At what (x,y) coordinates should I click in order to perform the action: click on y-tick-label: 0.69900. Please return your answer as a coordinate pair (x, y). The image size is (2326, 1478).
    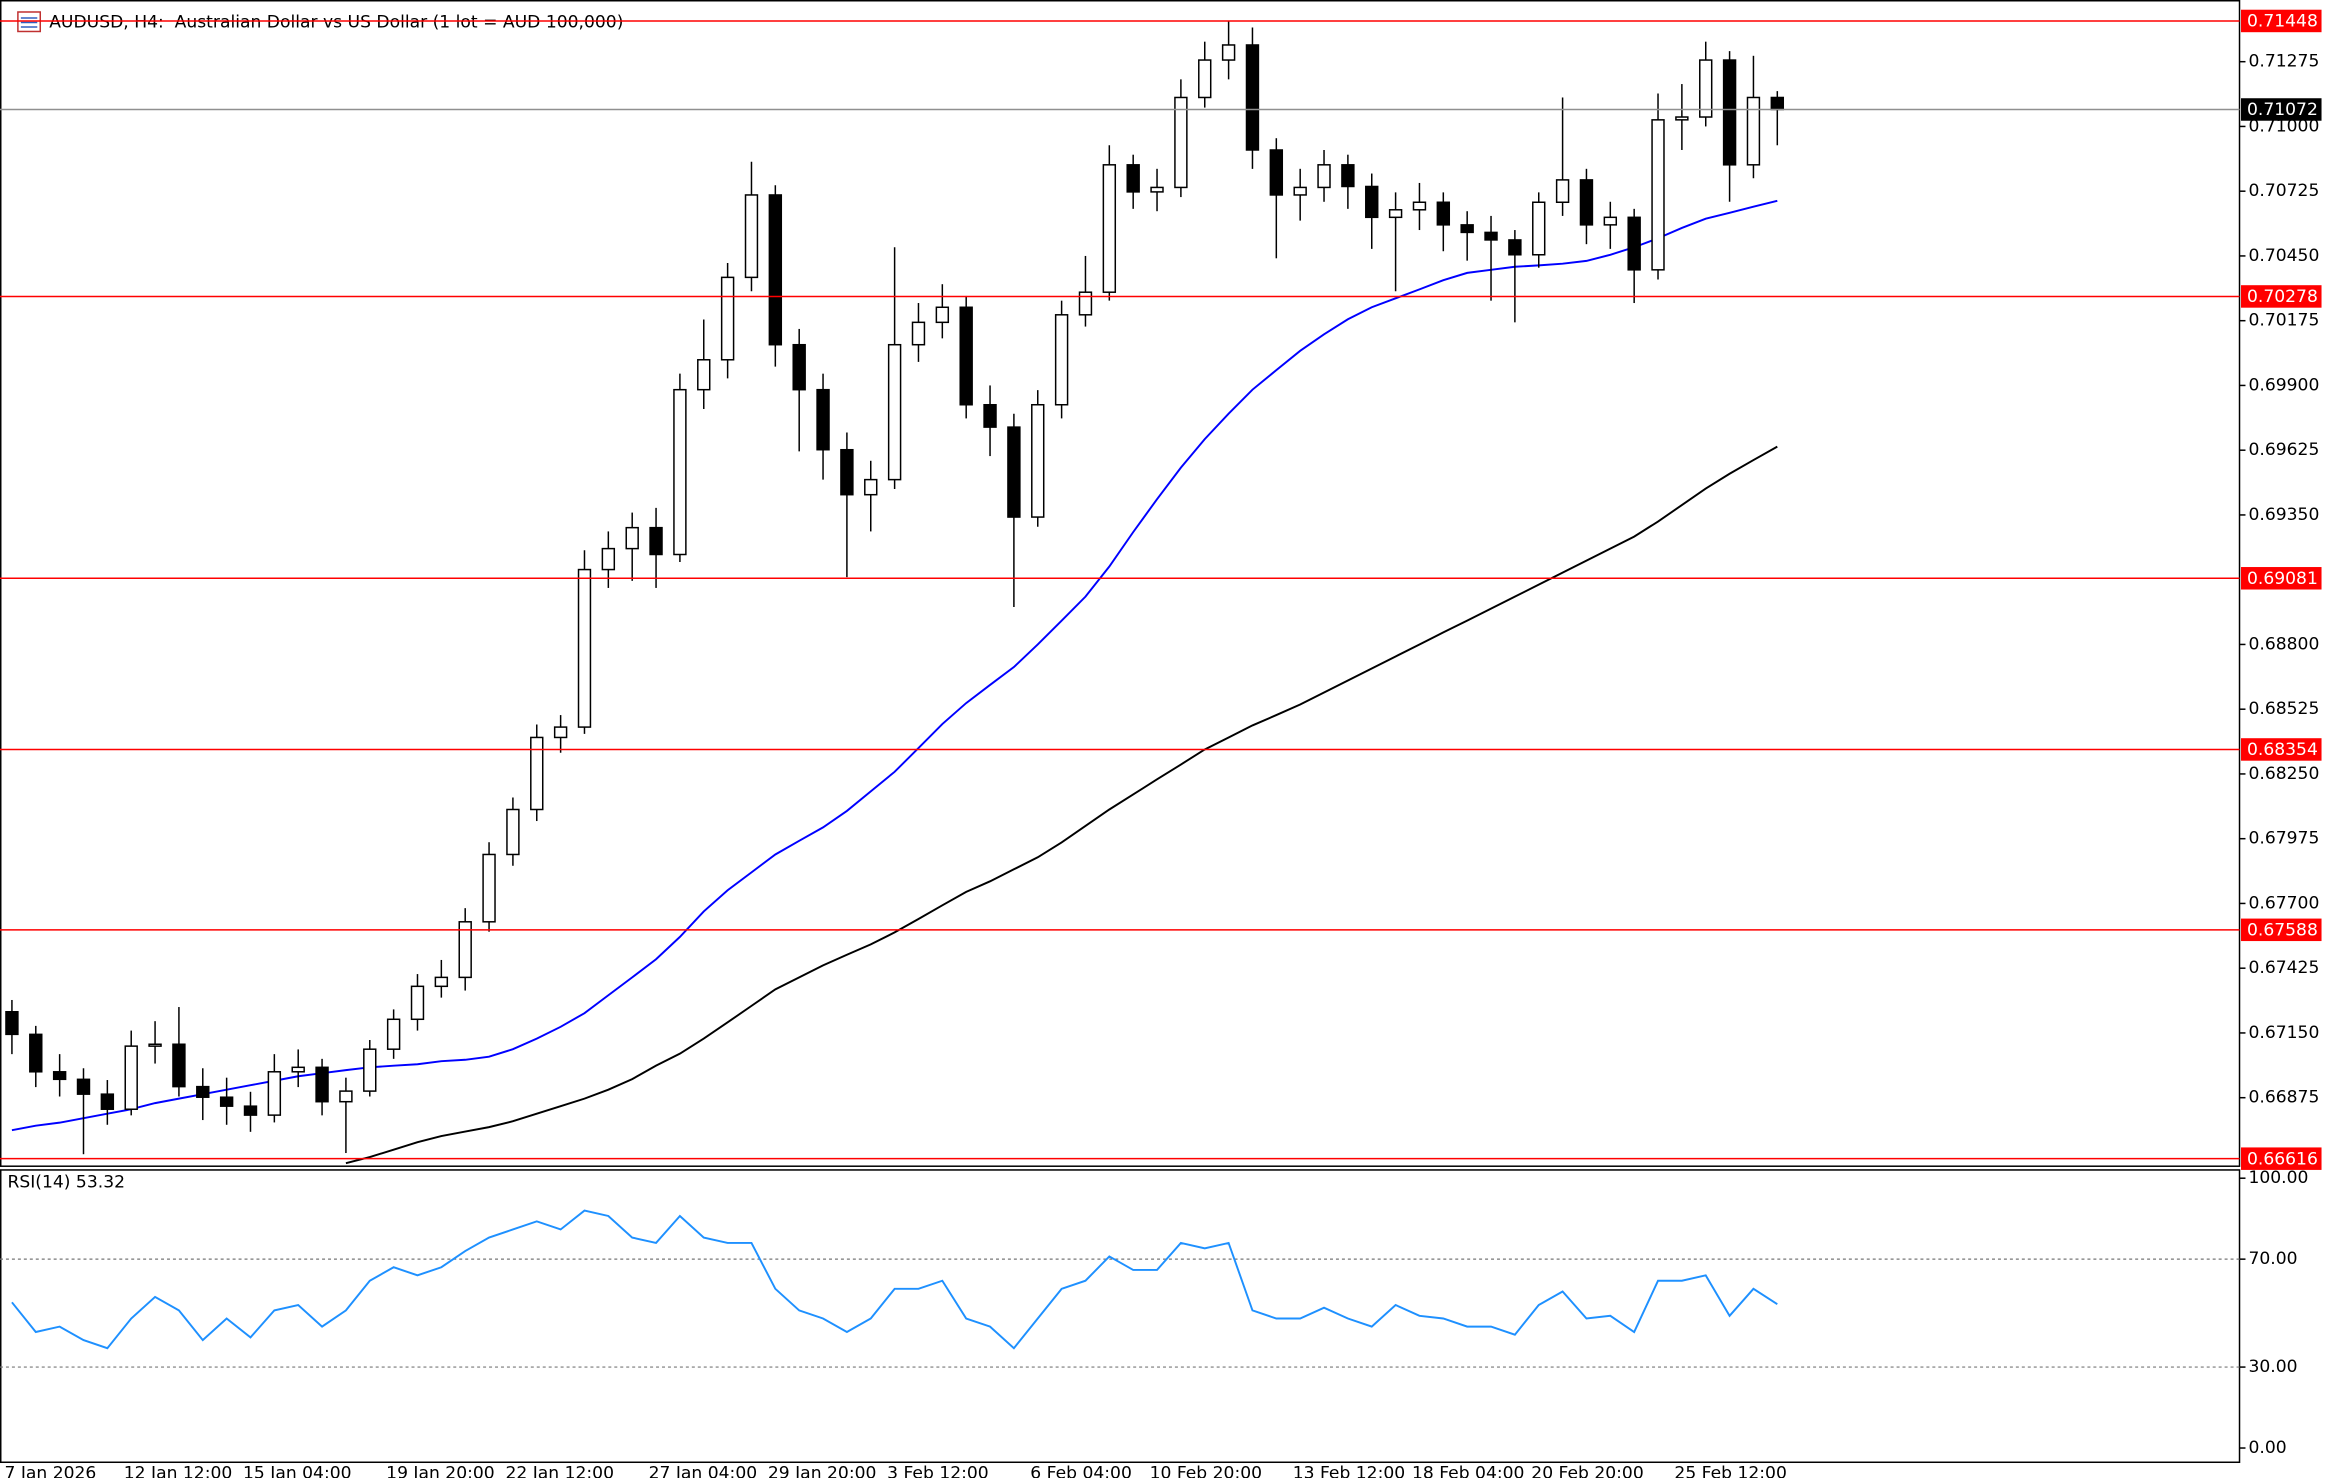
    Looking at the image, I should click on (2283, 385).